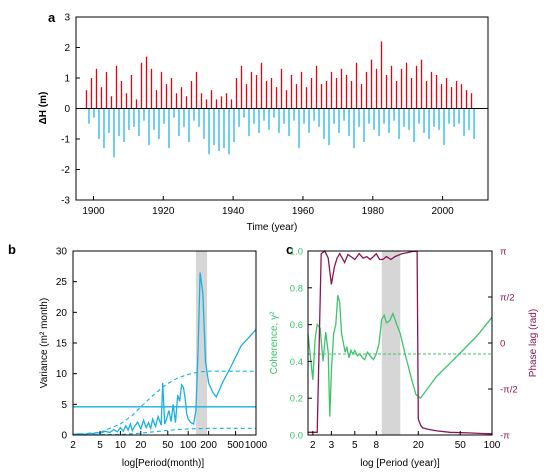 The width and height of the screenshot is (554, 474). I want to click on panel-b-xlabel: log[Period(month)], so click(163, 463).